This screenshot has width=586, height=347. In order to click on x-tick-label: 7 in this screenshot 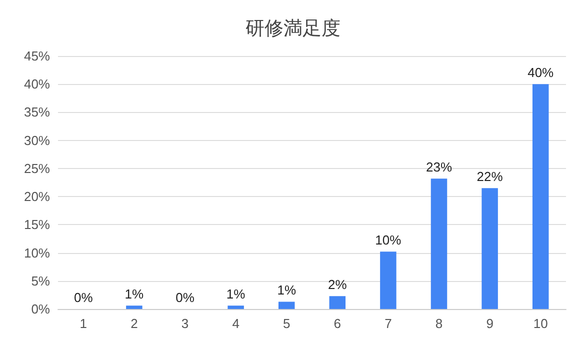, I will do `click(388, 323)`.